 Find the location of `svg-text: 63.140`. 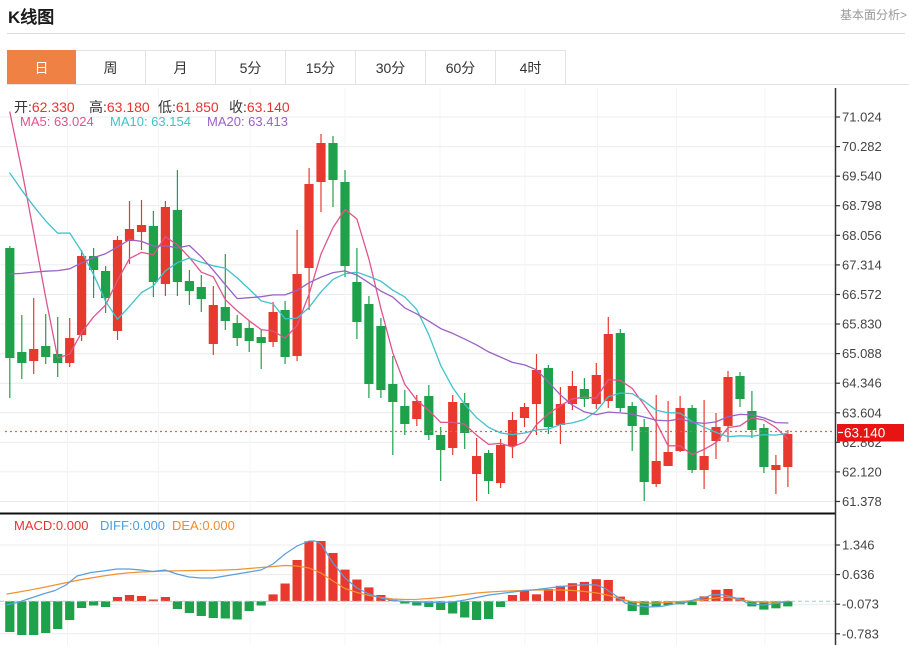

svg-text: 63.140 is located at coordinates (864, 433).